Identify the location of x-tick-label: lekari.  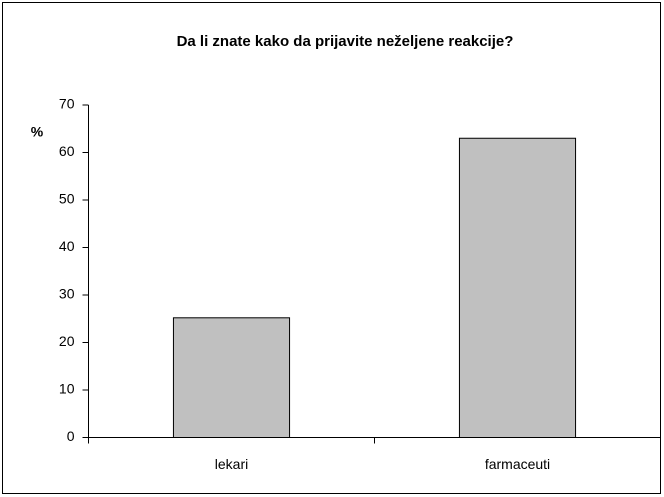
(231, 464).